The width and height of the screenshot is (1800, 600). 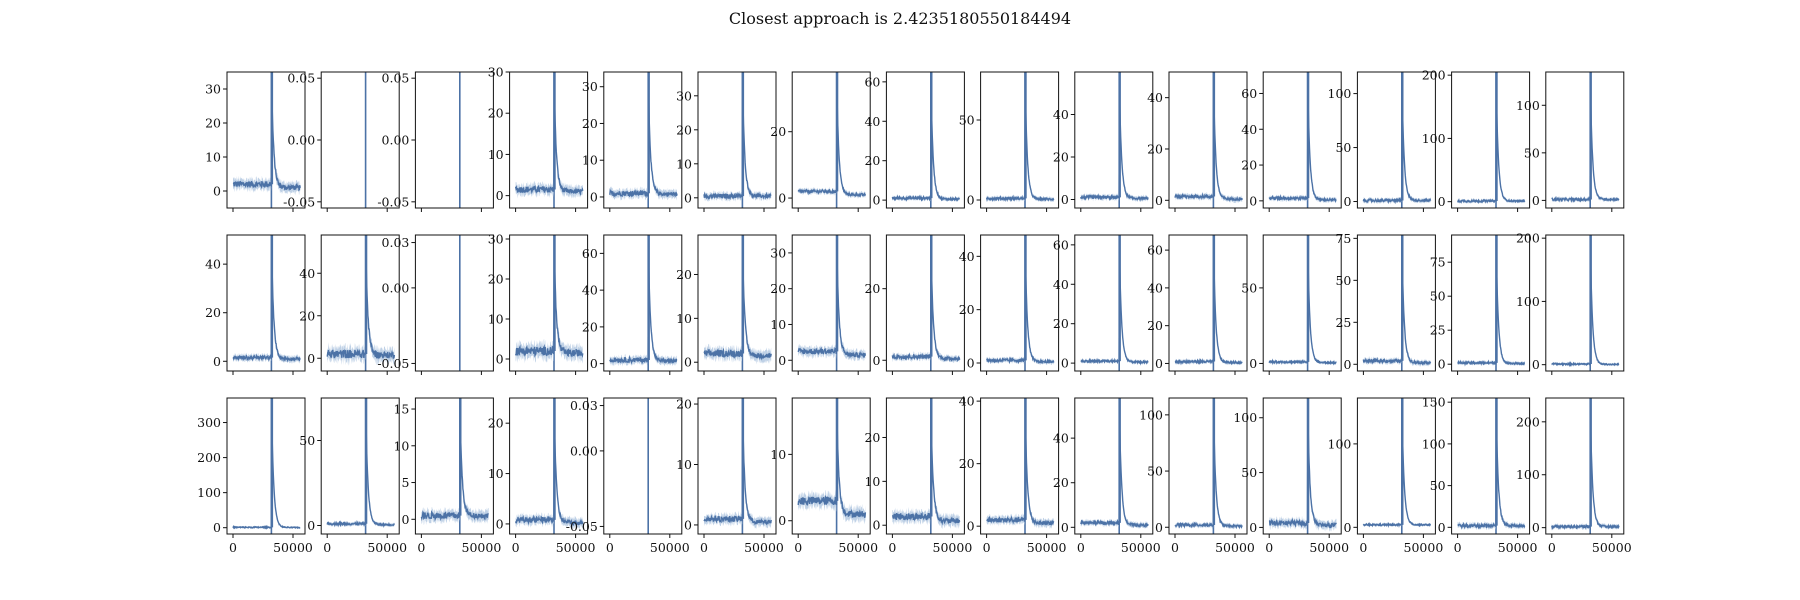 I want to click on subplot-r2-c11: 0 20 40 60, so click(x=1197, y=304).